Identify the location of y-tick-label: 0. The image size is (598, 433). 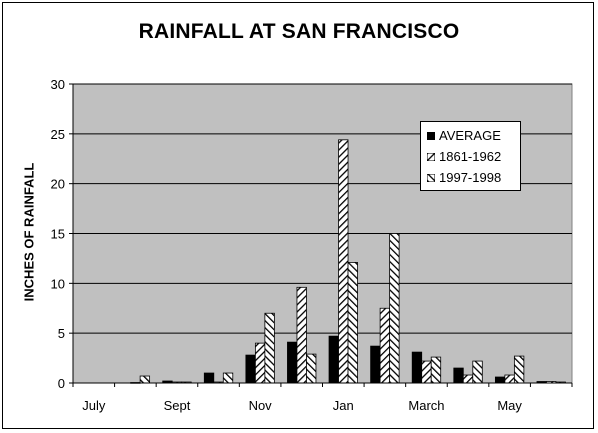
(61, 383).